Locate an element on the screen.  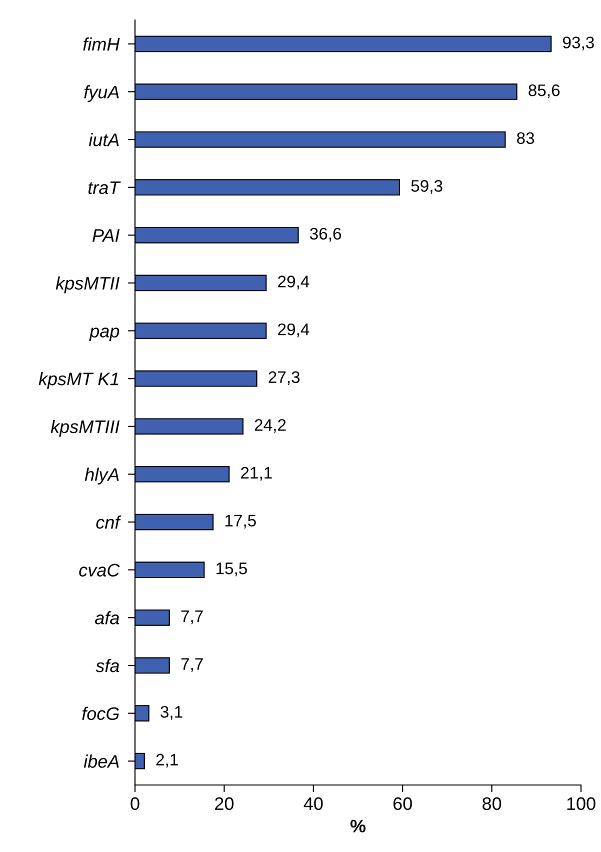
x-tick-label: 40 is located at coordinates (313, 803).